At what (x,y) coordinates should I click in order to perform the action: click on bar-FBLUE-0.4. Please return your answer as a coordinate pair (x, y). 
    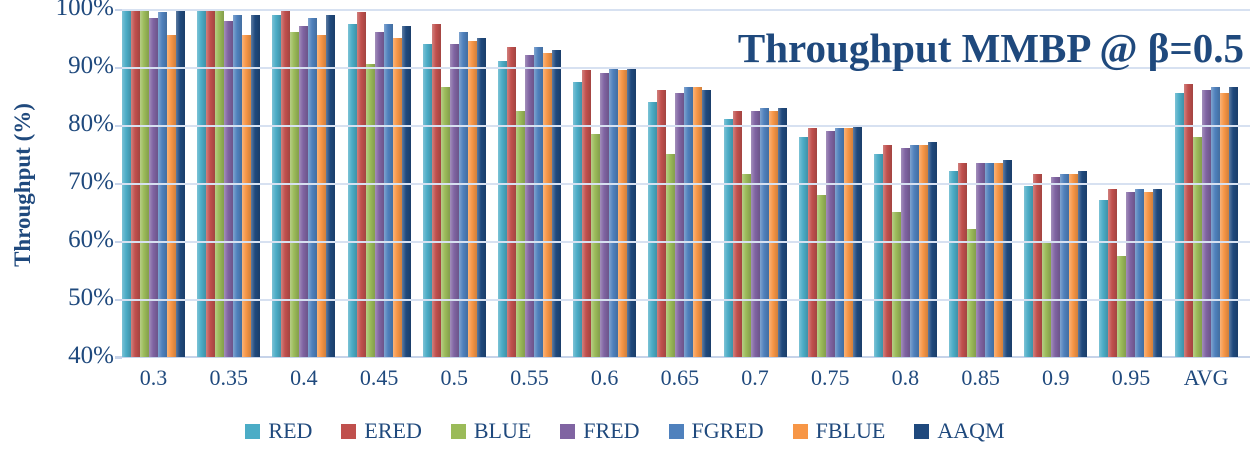
    Looking at the image, I should click on (322, 196).